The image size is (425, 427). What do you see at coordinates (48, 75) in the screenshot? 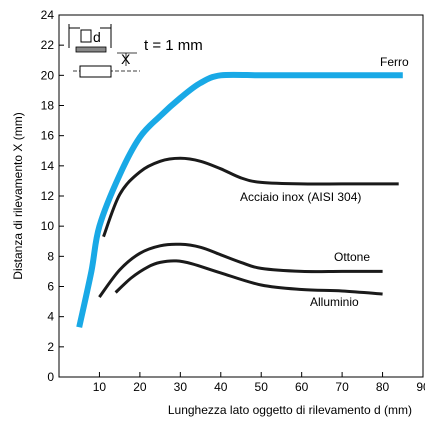
I see `y-tick-label: 20` at bounding box center [48, 75].